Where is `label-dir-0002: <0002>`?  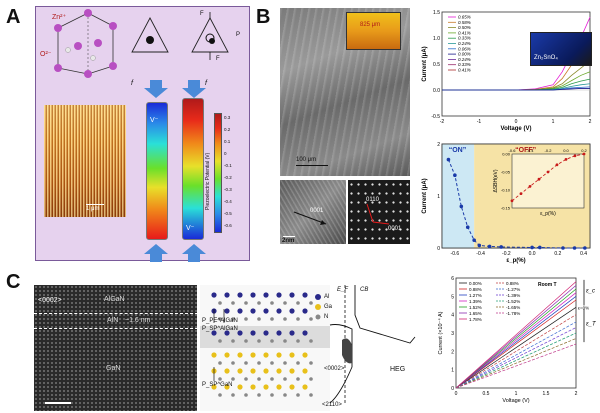 label-dir-0002: <0002> is located at coordinates (334, 369).